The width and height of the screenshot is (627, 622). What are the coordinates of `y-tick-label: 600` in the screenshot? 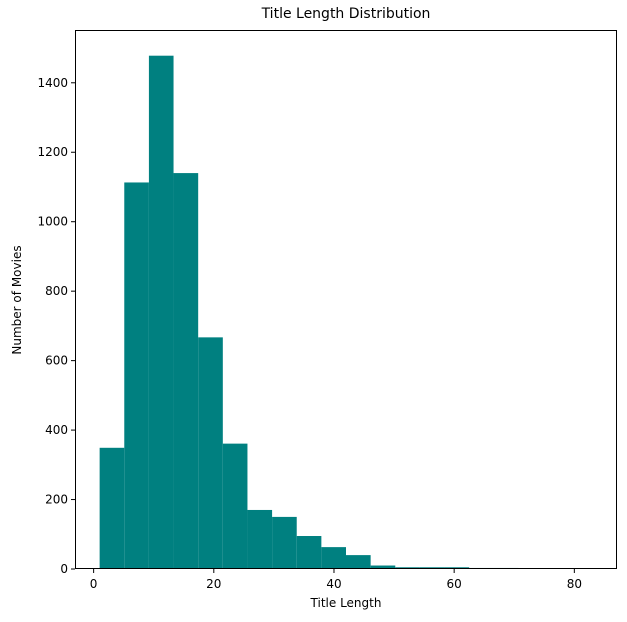 It's located at (56, 361).